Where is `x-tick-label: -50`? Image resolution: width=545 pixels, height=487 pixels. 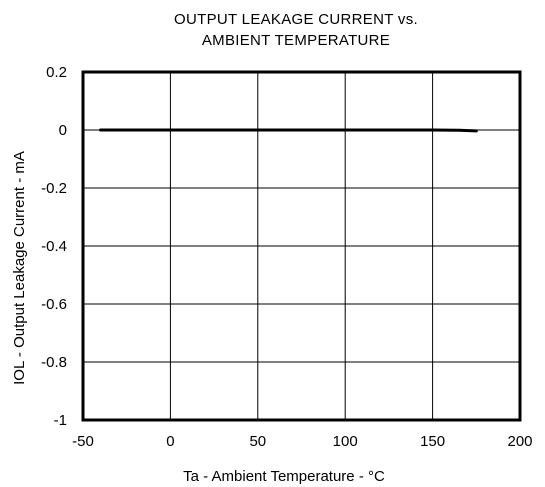 x-tick-label: -50 is located at coordinates (83, 441).